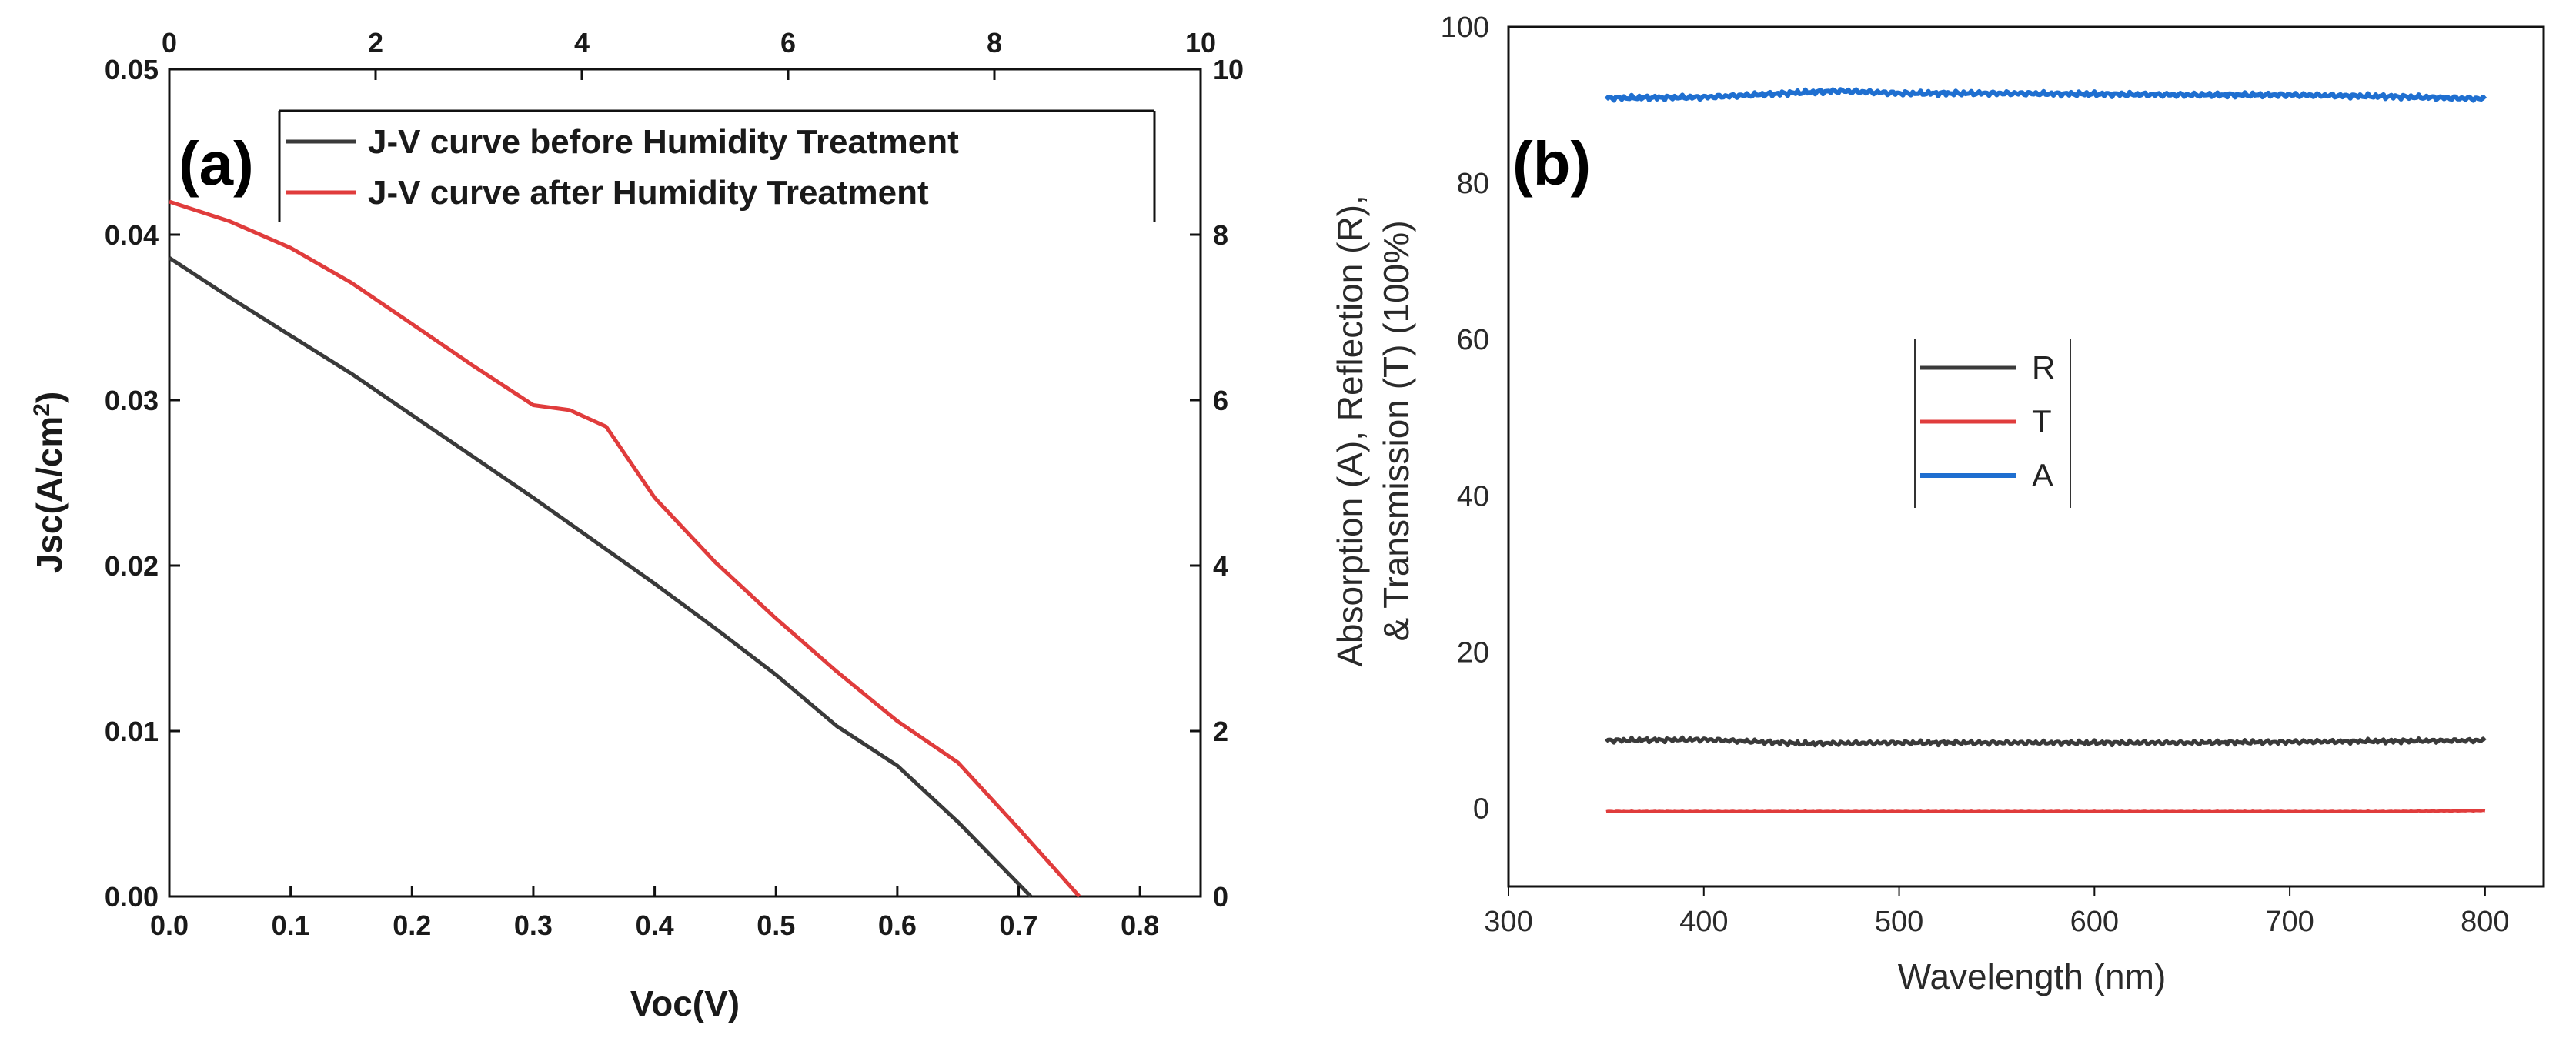  What do you see at coordinates (788, 42) in the screenshot?
I see `panel-a-top-tick-label: 6` at bounding box center [788, 42].